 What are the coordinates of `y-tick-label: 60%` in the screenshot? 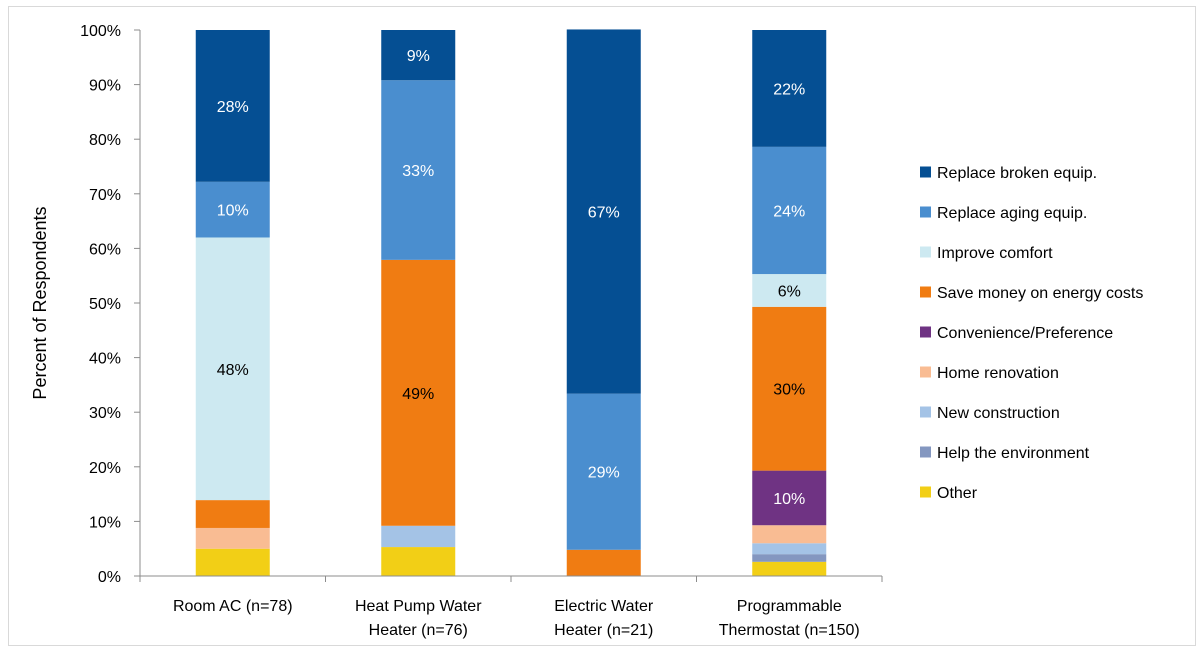 It's located at (105, 249).